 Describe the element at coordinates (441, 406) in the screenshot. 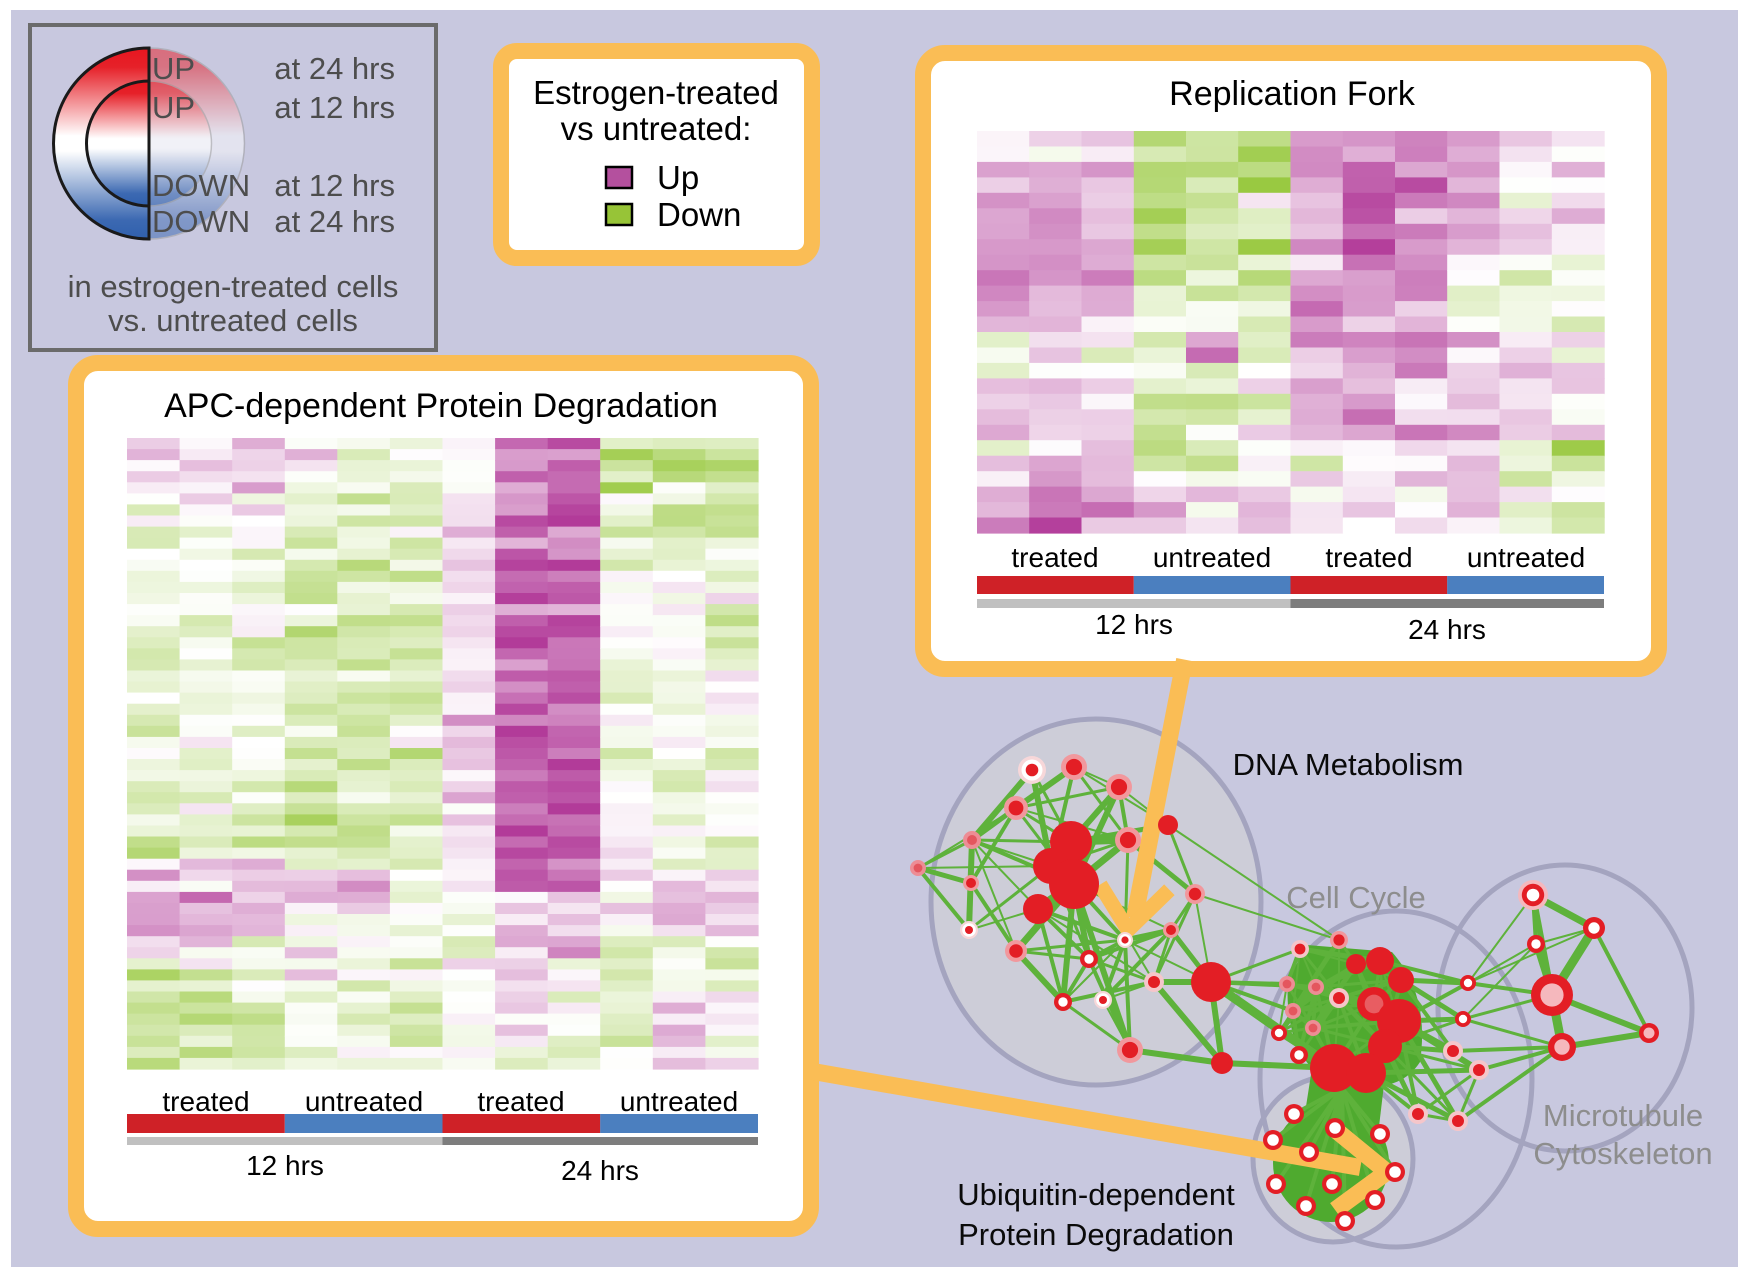

I see `svg-text:APC-dependent Protein Degradat: APC-dependent Protein Degradation` at that location.